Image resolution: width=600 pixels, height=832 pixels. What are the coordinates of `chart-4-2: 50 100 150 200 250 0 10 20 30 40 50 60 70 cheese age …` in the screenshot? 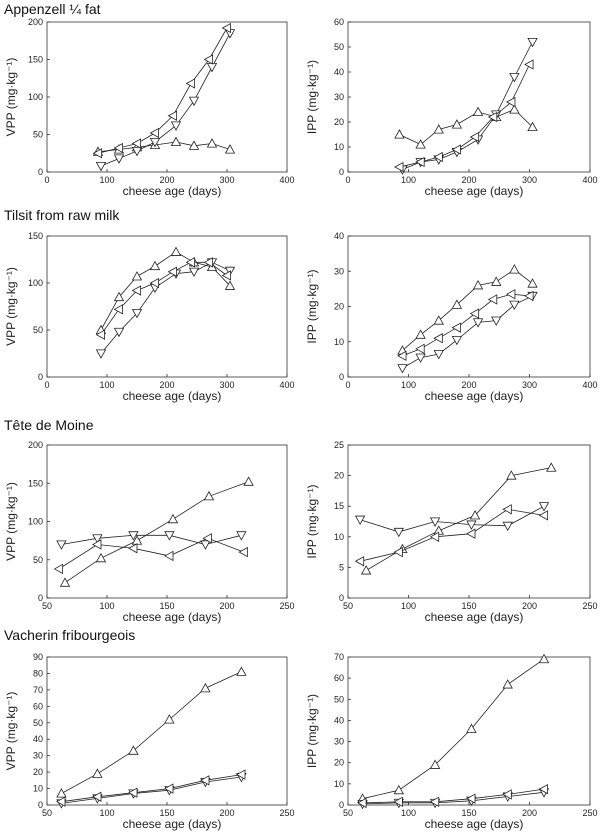 It's located at (451, 741).